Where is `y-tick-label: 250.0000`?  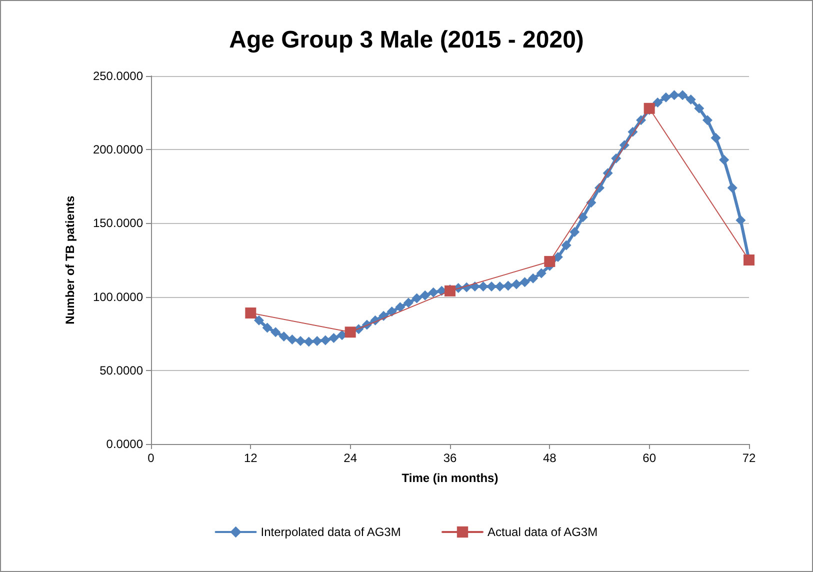 y-tick-label: 250.0000 is located at coordinates (118, 76).